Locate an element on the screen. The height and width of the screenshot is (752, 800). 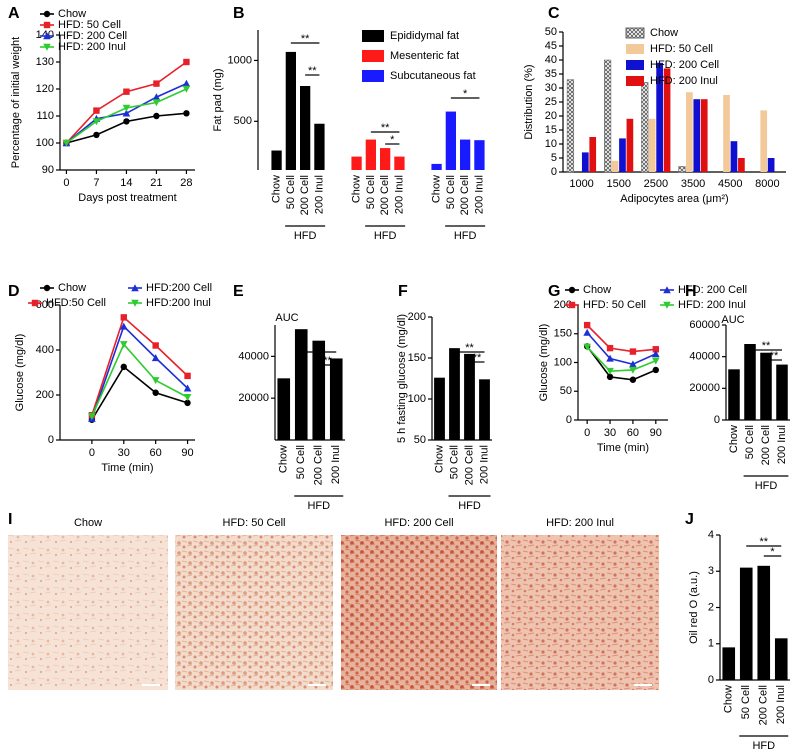
y-tick-label: 0 is located at coordinates (717, 420).